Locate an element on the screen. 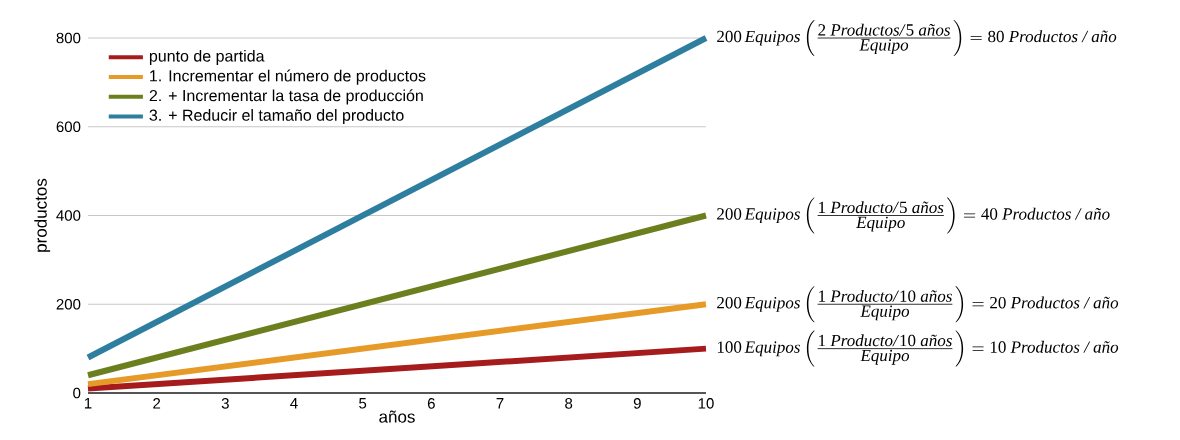  x-tick-label: 9 is located at coordinates (637, 403).